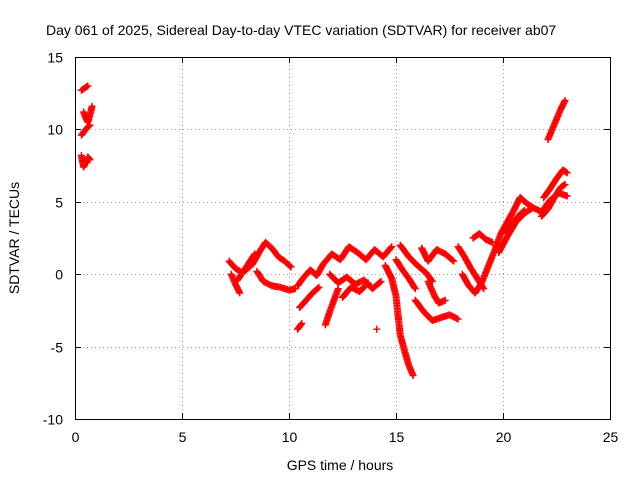 The width and height of the screenshot is (640, 480). I want to click on x-tick-label: 20, so click(504, 437).